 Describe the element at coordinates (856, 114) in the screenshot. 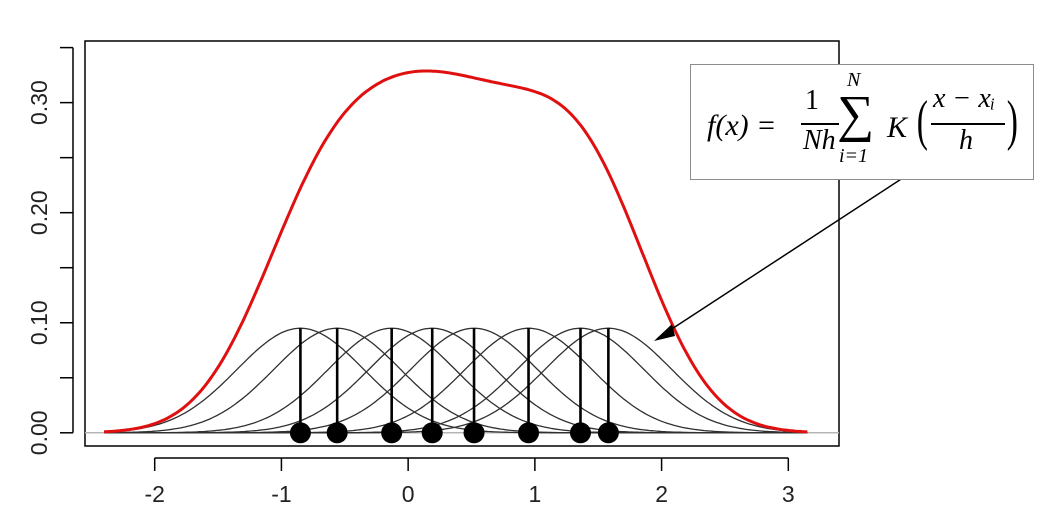

I see `formula-sum-symbol: ∑` at that location.